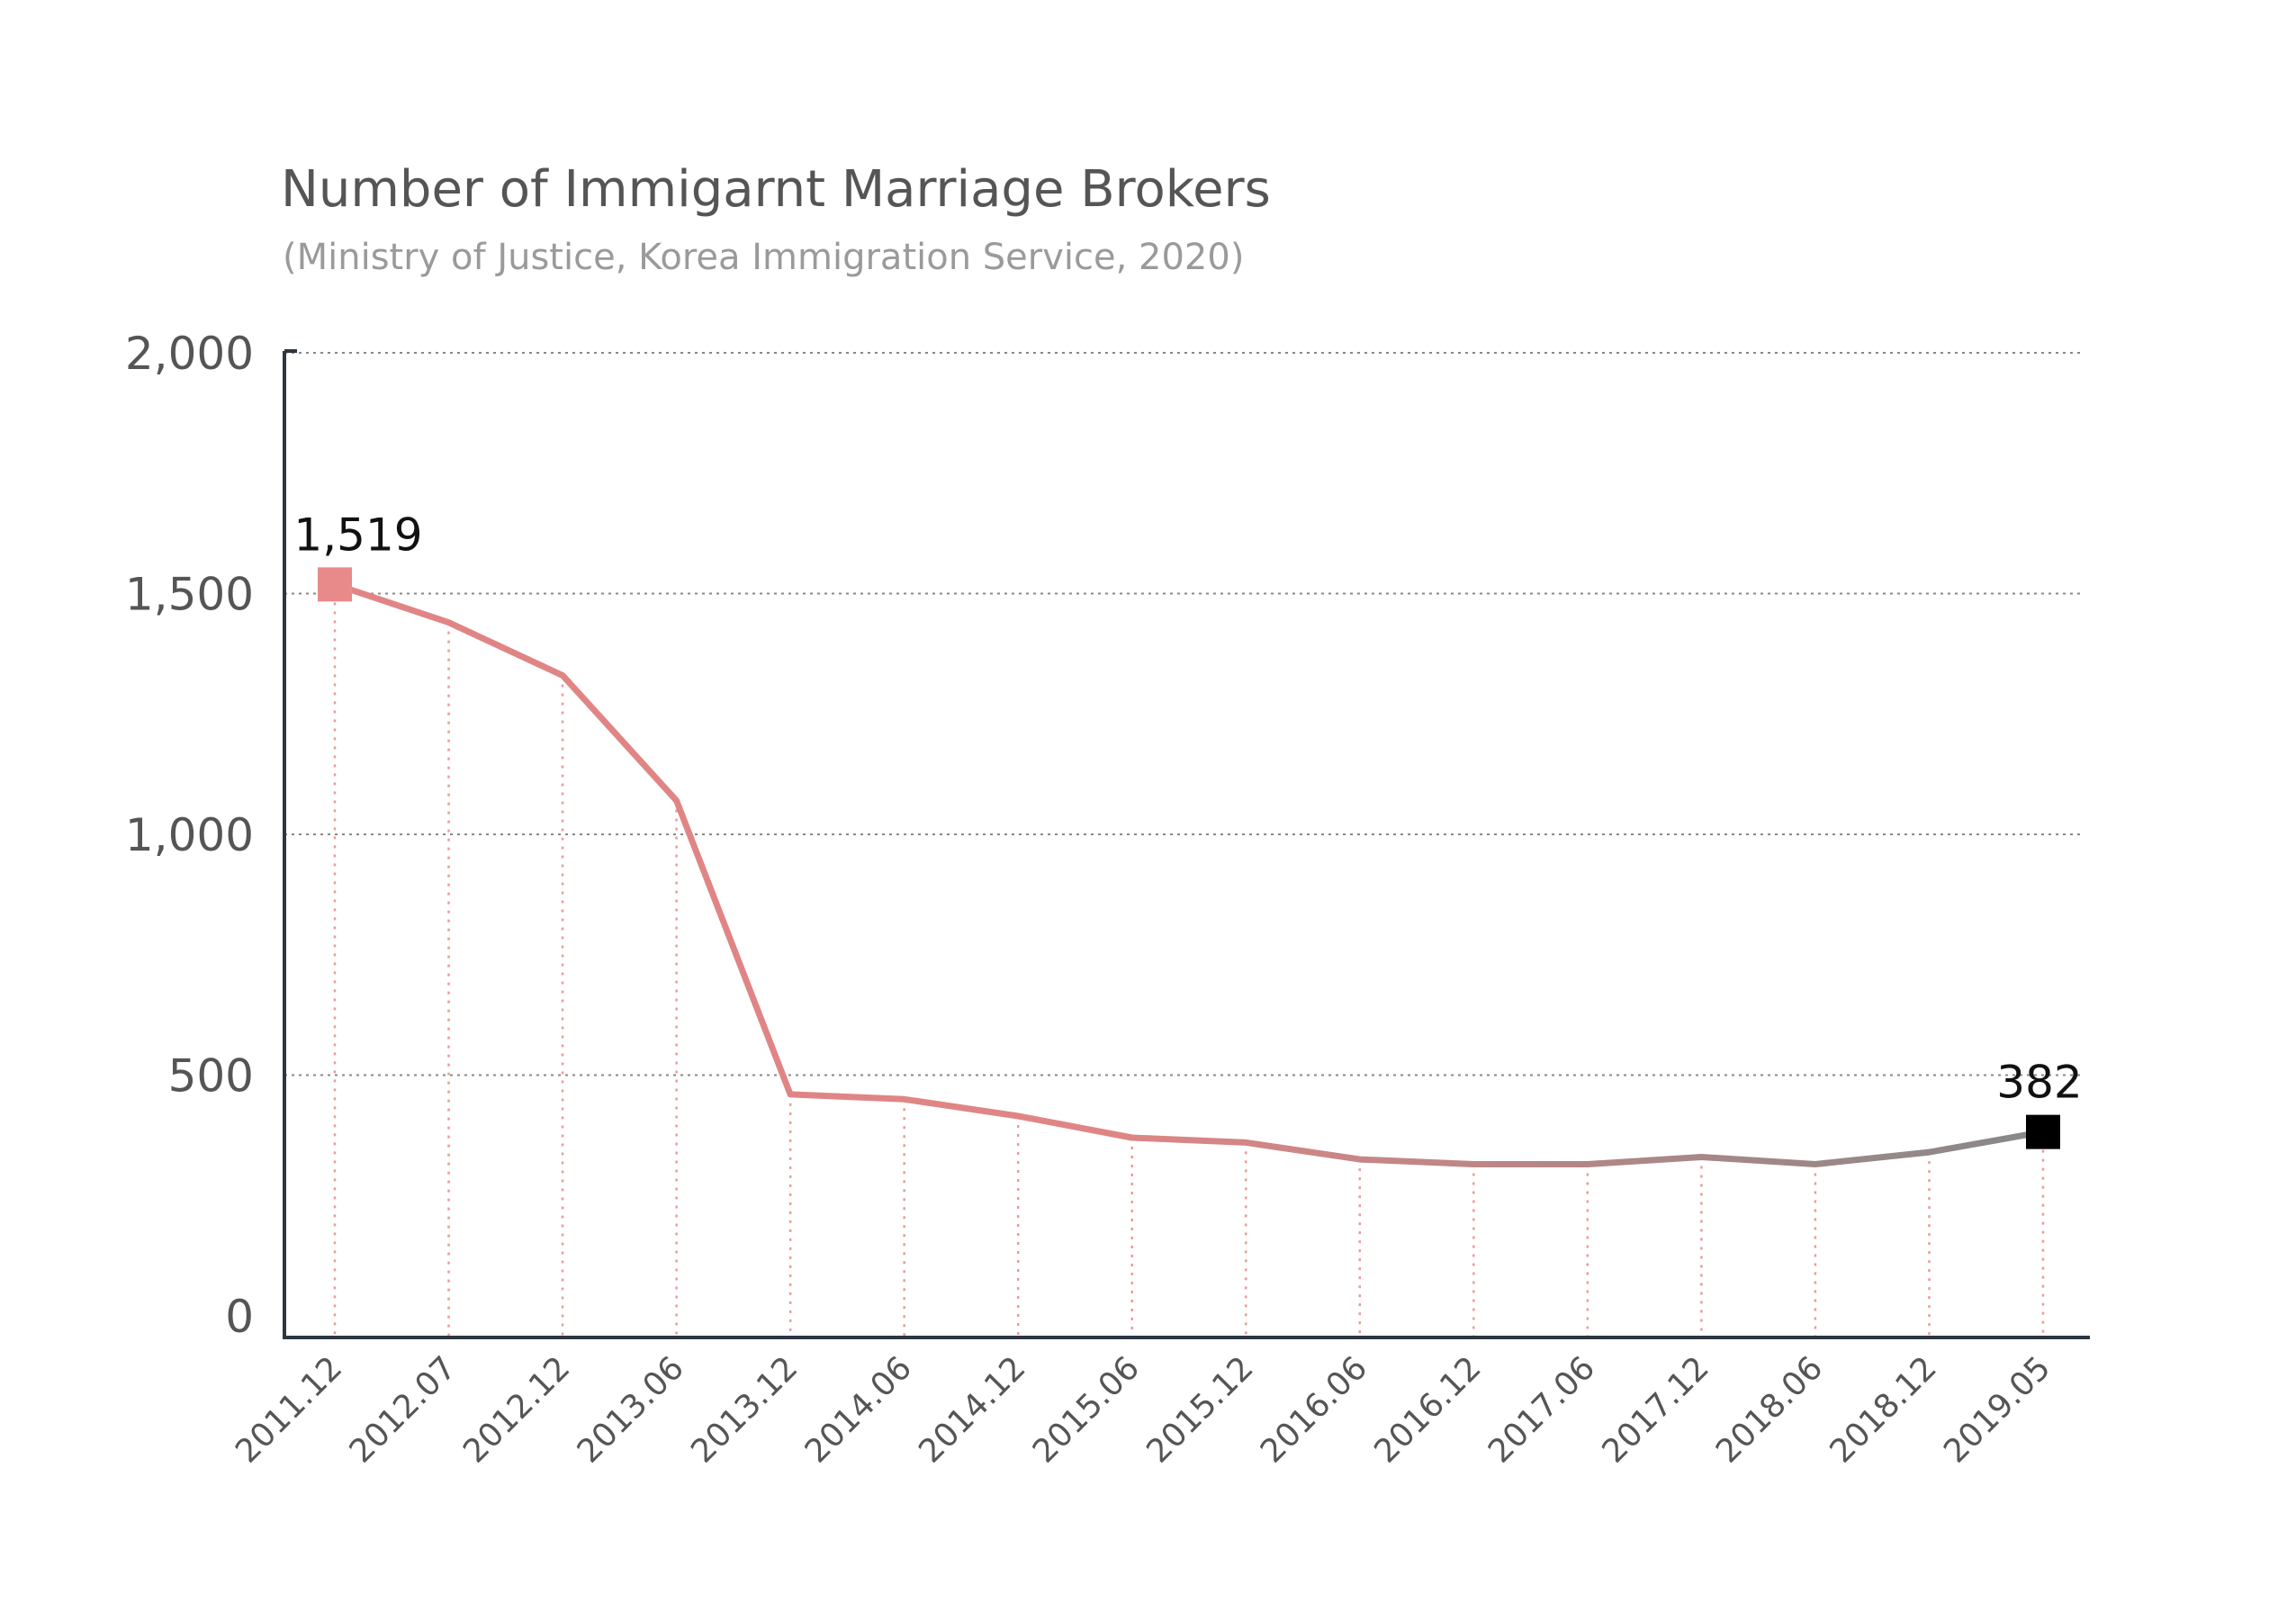 Image resolution: width=2296 pixels, height=1621 pixels. What do you see at coordinates (1656, 1409) in the screenshot?
I see `x-tick-label: 2017.12` at bounding box center [1656, 1409].